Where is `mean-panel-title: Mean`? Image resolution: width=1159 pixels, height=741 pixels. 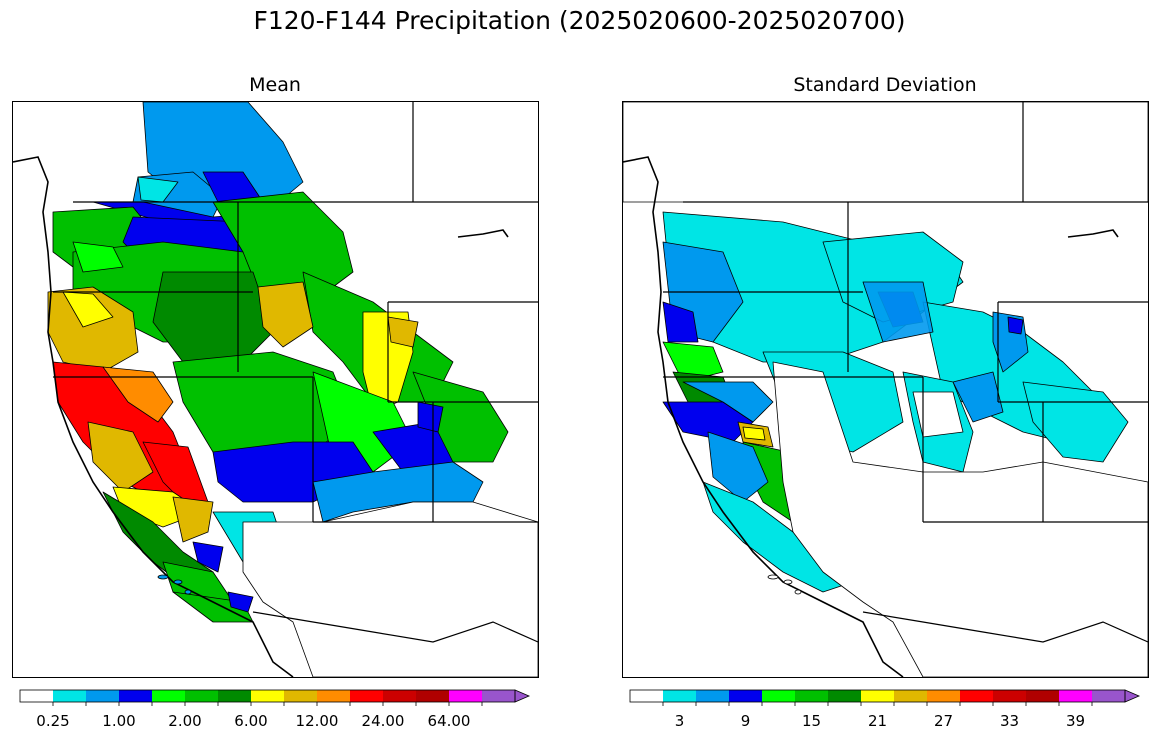
mean-panel-title: Mean is located at coordinates (275, 85).